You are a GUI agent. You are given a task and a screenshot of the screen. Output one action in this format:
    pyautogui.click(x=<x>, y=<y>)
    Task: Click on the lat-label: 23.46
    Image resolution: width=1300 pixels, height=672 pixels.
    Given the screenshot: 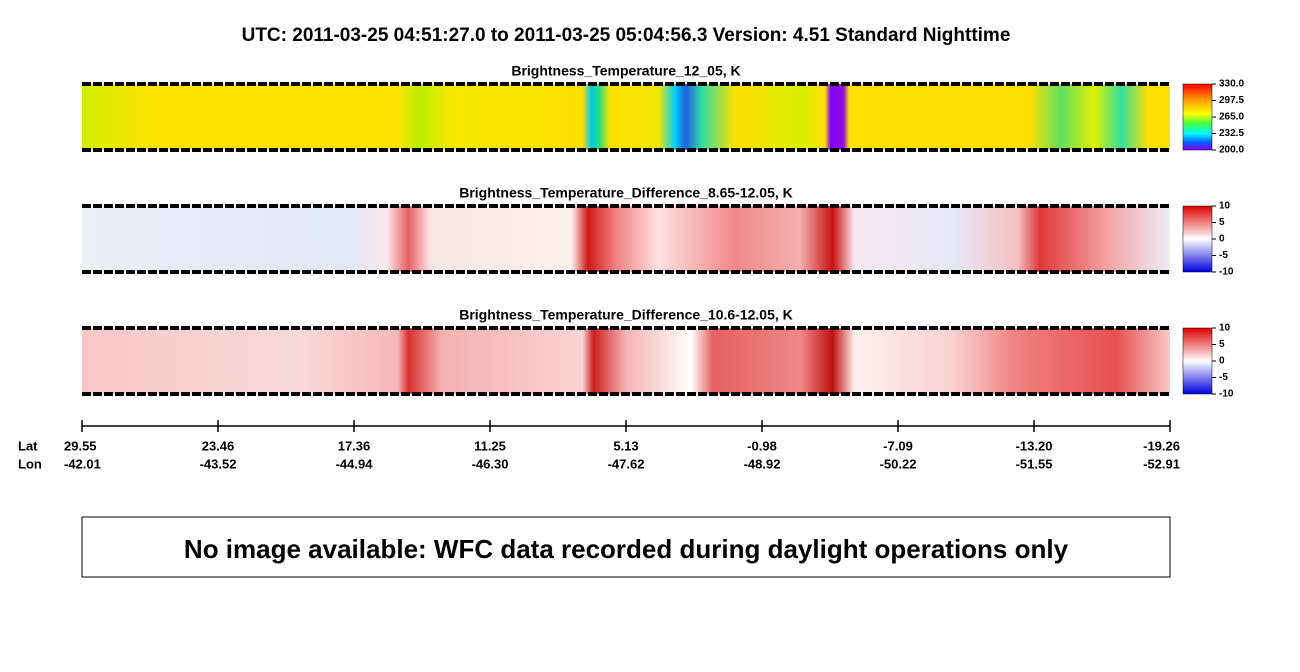 What is the action you would take?
    pyautogui.click(x=218, y=445)
    